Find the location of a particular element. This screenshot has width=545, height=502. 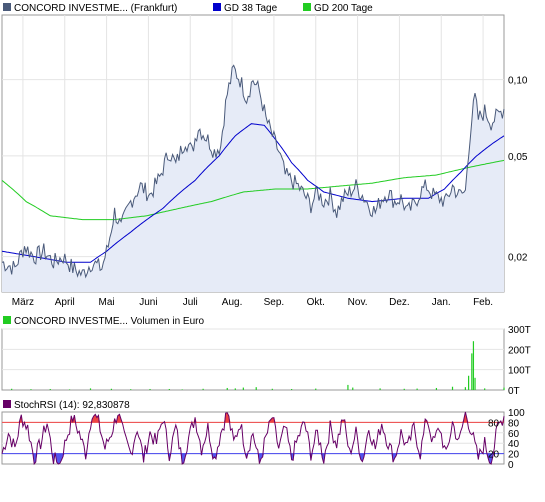

volume-legend: CONCORD INVESTME... Volumen in Euro is located at coordinates (103, 321).